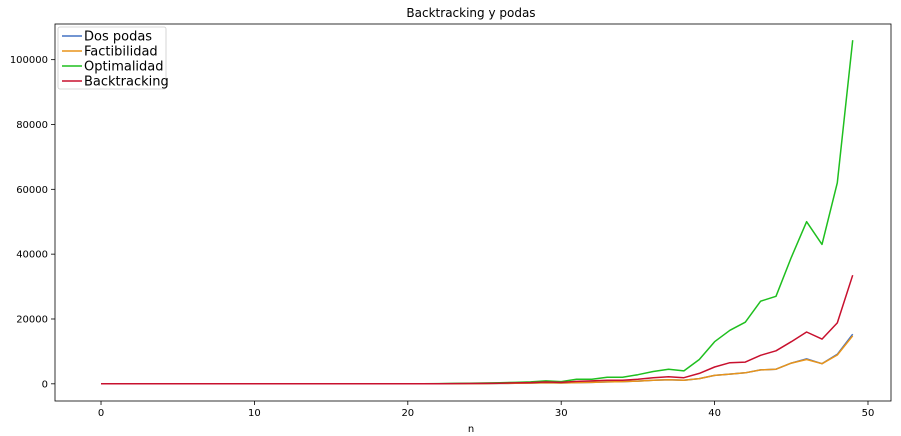 Image resolution: width=901 pixels, height=436 pixels. Describe the element at coordinates (470, 13) in the screenshot. I see `chart-title: Backtracking y podas` at that location.